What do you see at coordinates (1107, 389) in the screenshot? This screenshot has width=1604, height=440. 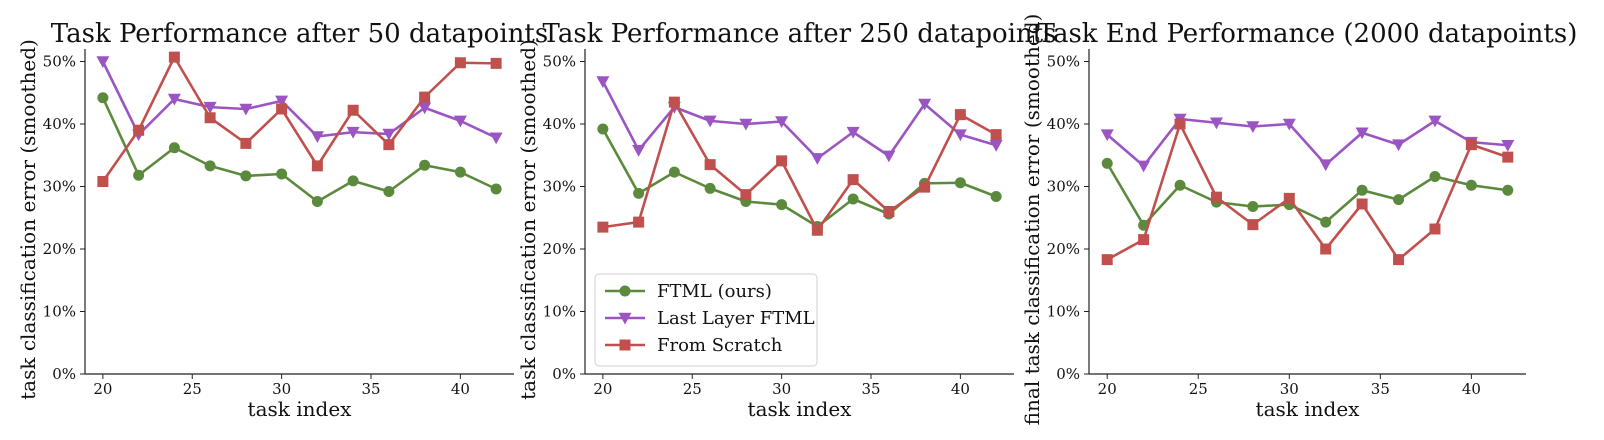 I see `x-tick-label: 20` at bounding box center [1107, 389].